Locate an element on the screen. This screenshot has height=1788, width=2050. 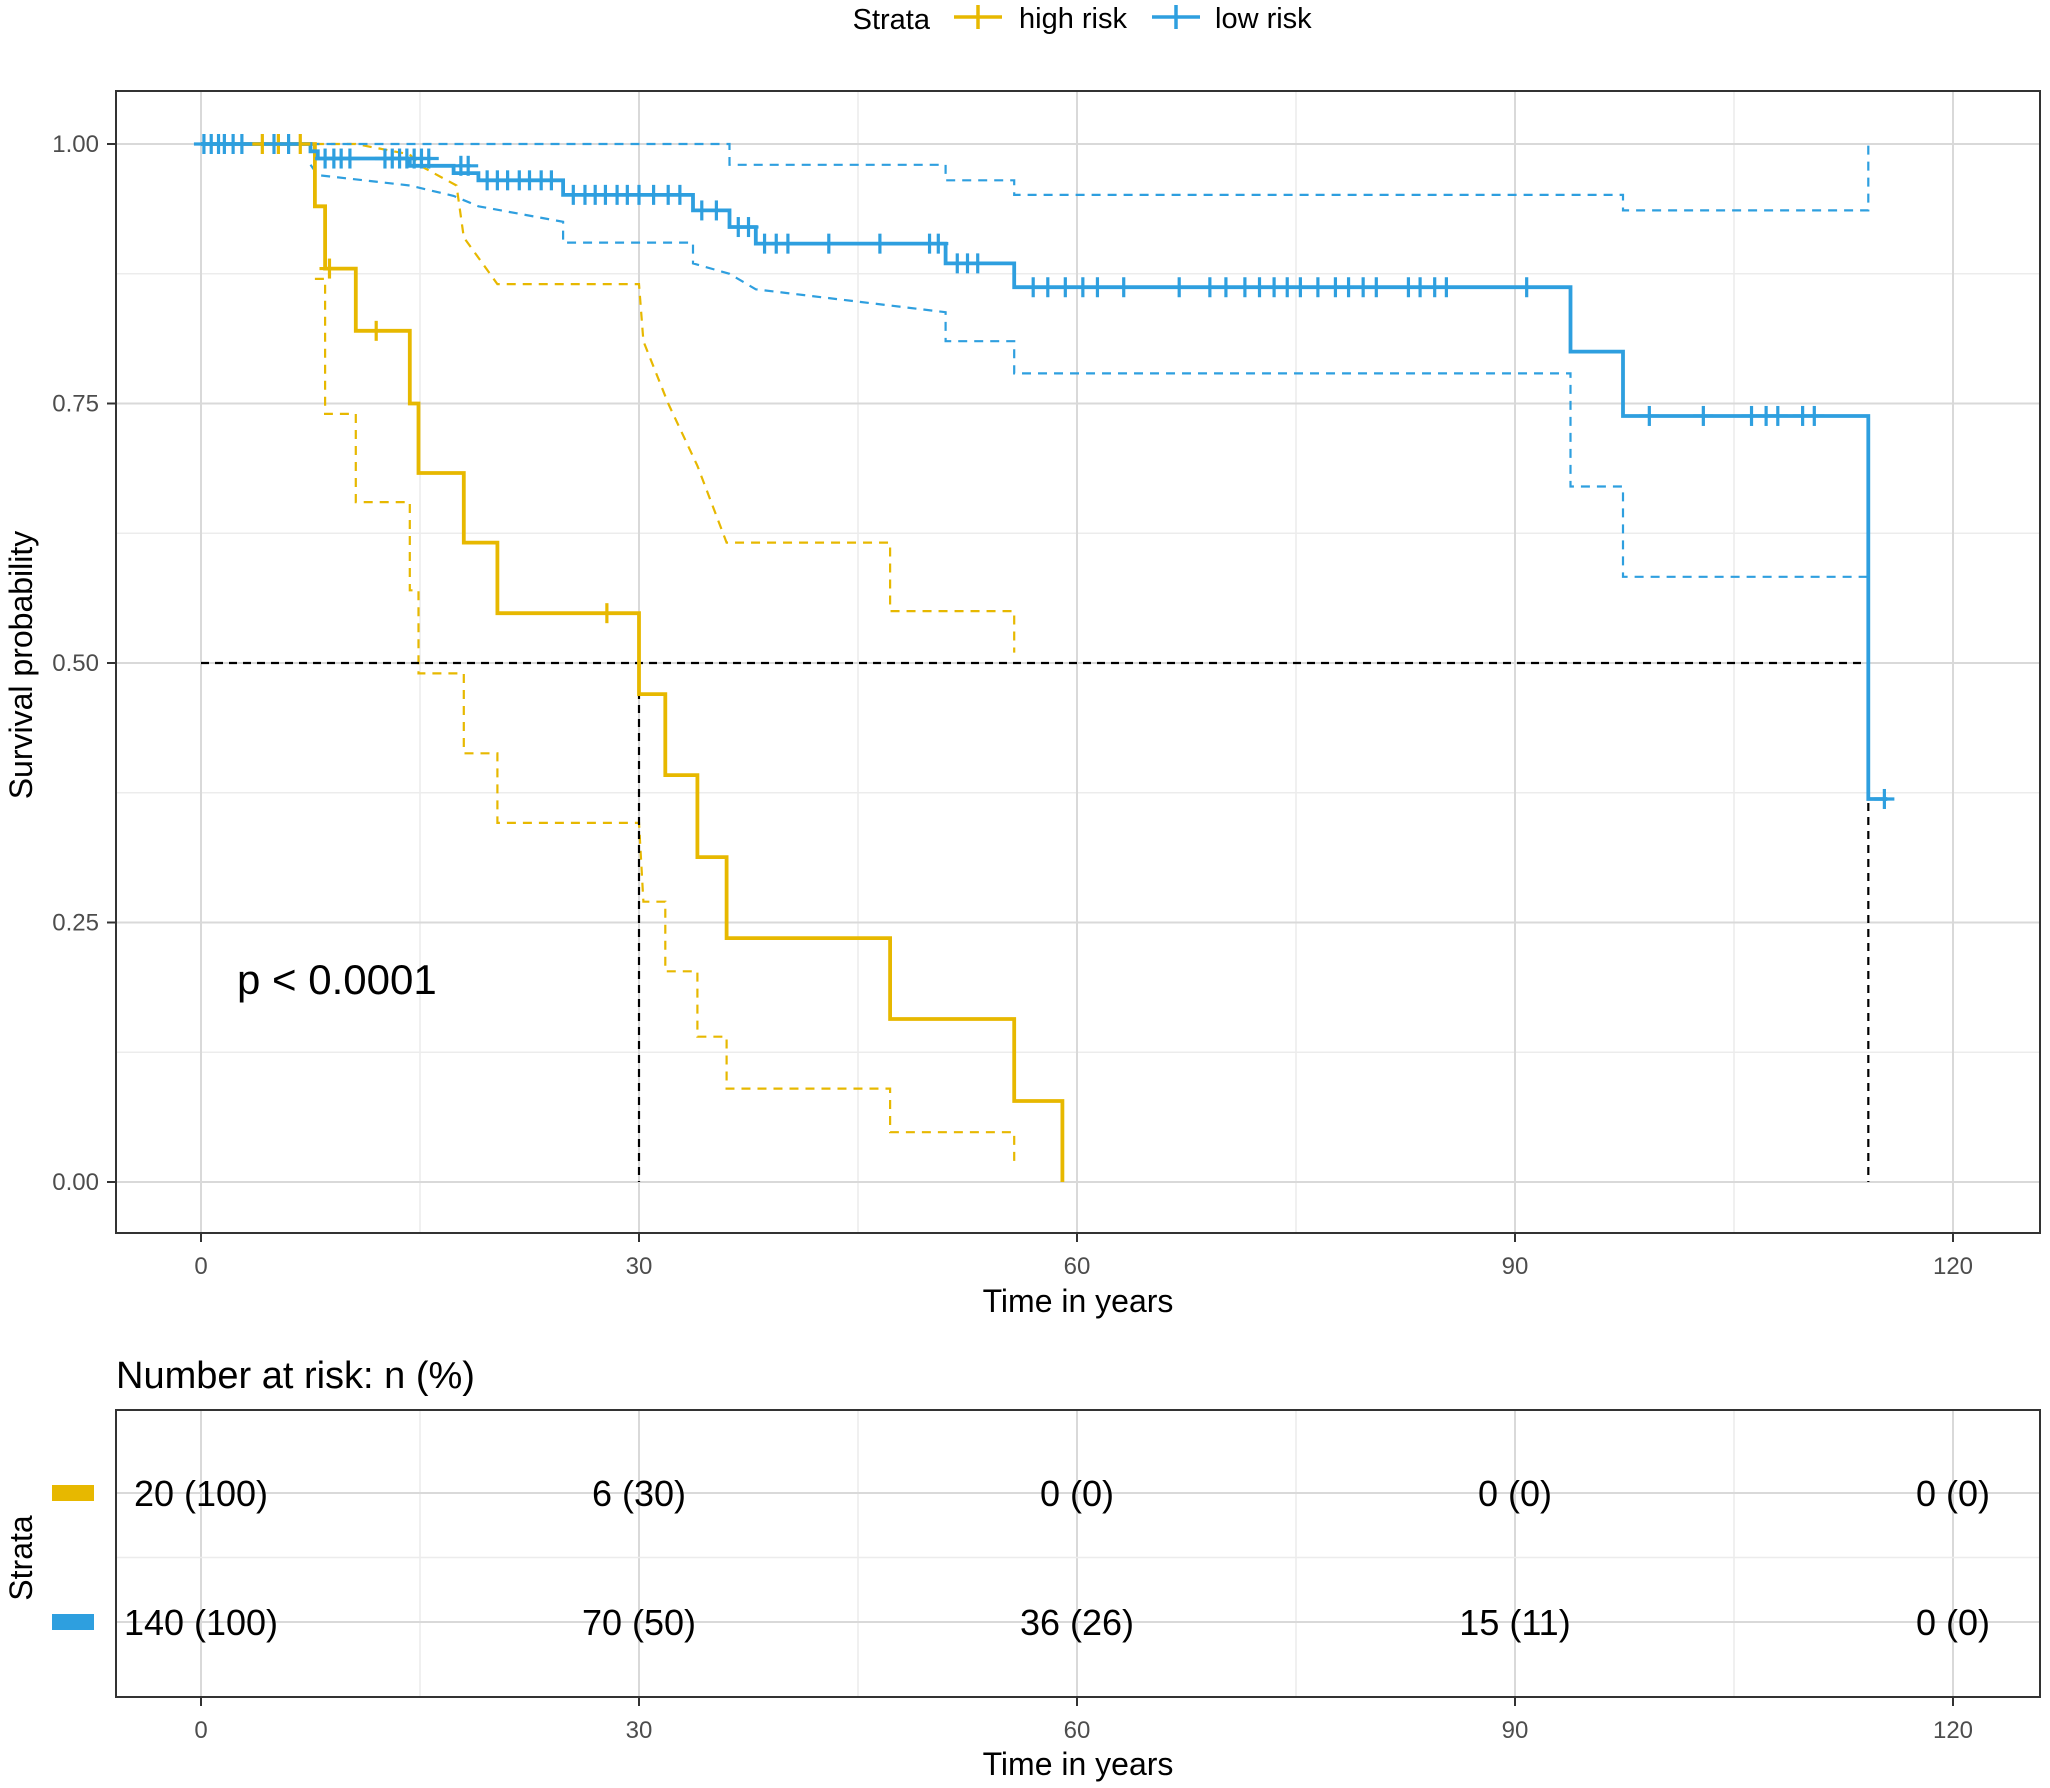
risk-x-tick-label: 60 is located at coordinates (1077, 1730).